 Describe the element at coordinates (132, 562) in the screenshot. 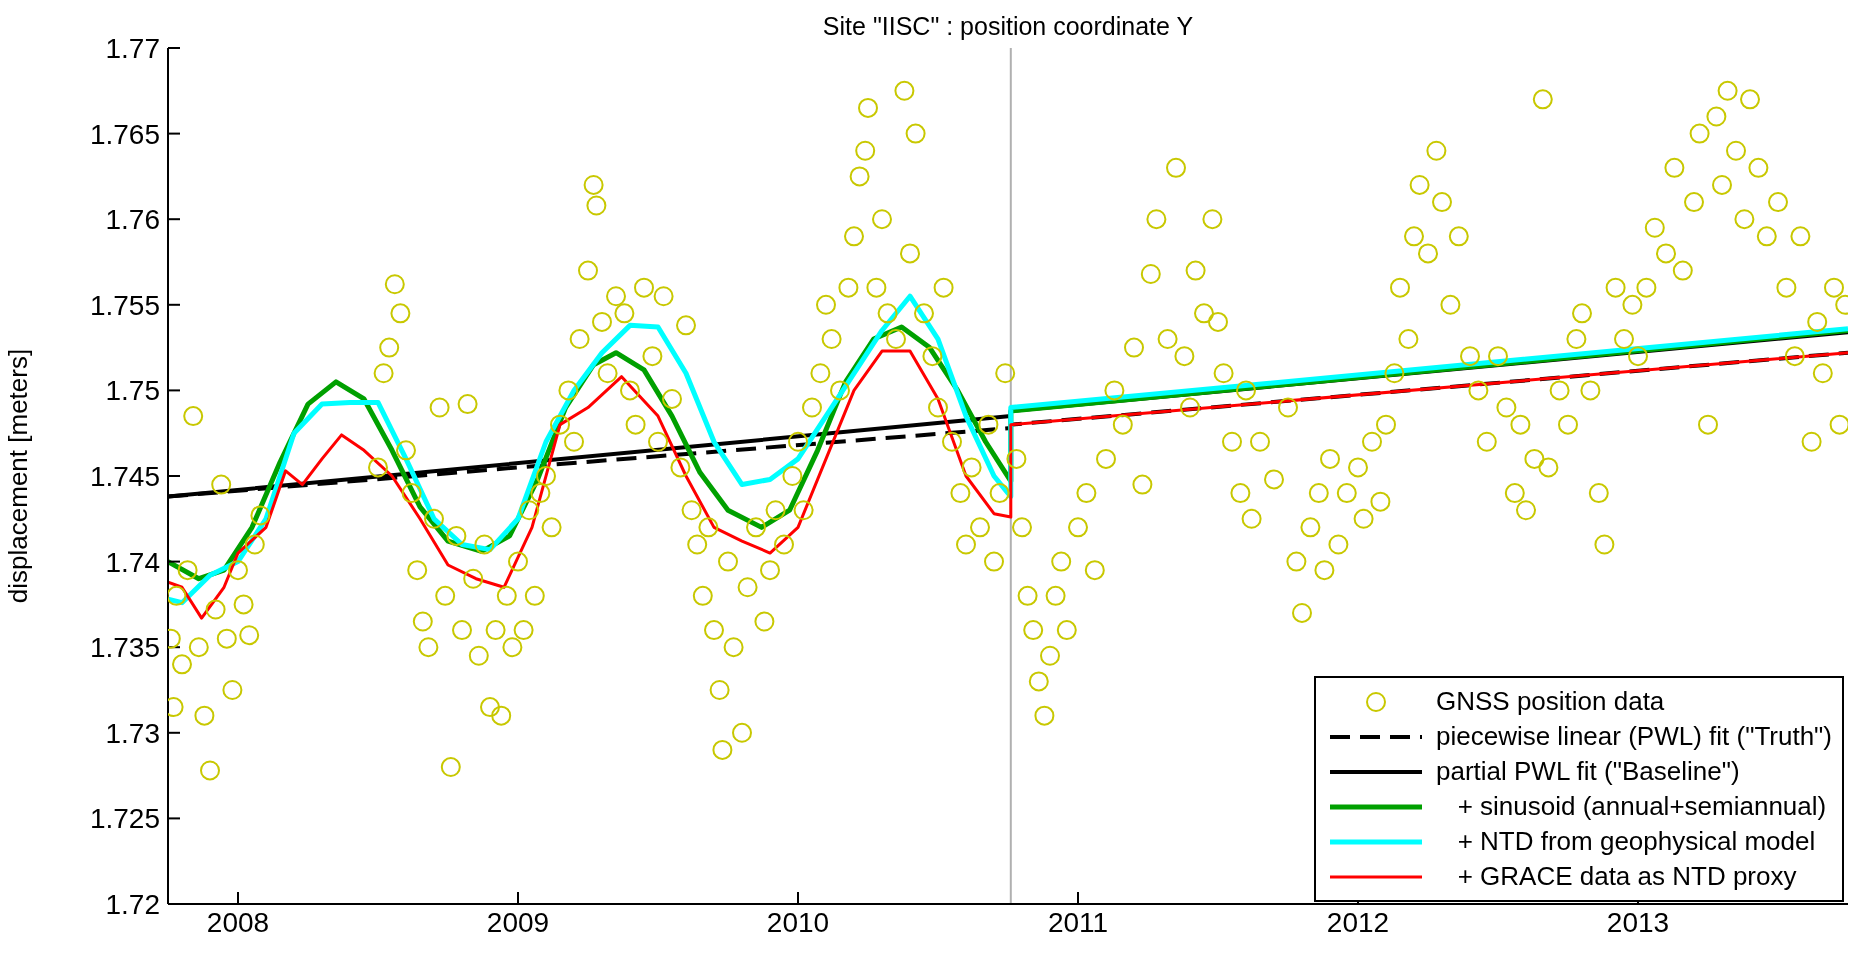

I see `y-tick-label: 1.74` at that location.